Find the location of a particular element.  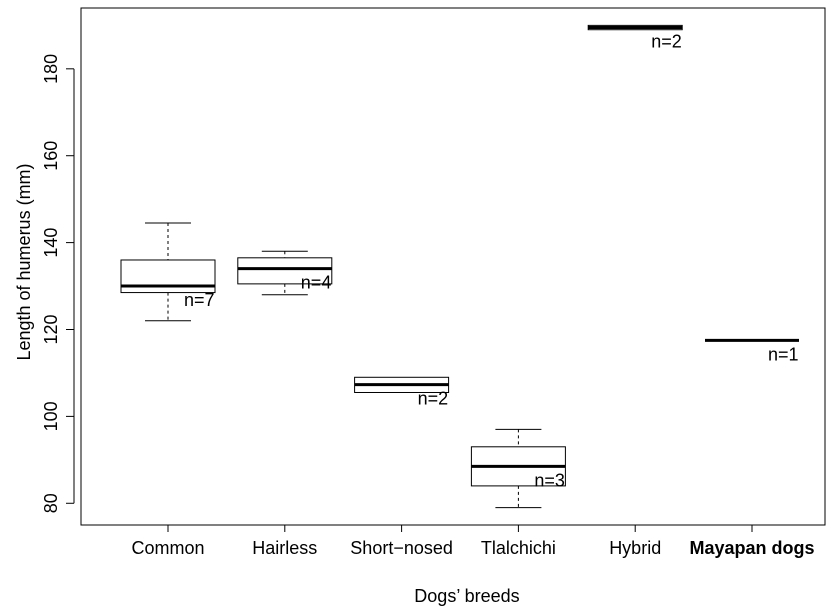

y-axis-title: Length of humerus (mm) is located at coordinates (24, 261).